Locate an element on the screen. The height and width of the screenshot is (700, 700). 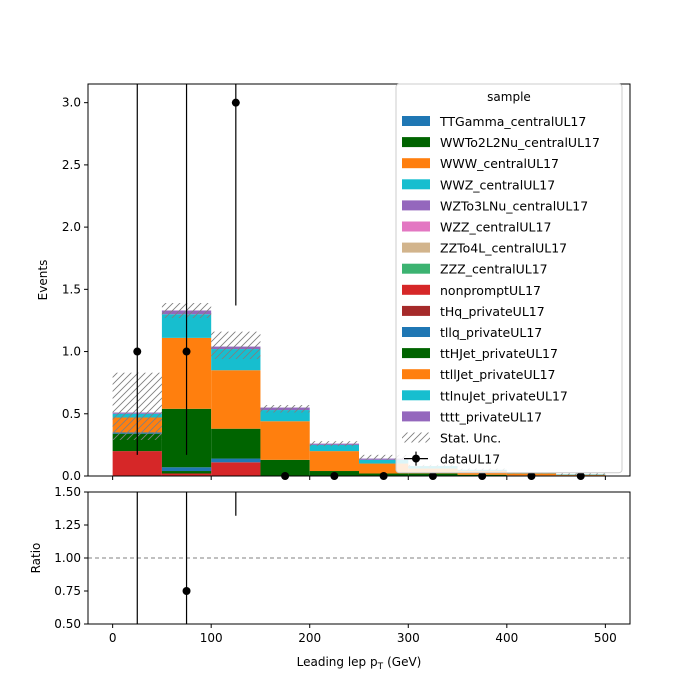
ratio-points is located at coordinates (186, 558).